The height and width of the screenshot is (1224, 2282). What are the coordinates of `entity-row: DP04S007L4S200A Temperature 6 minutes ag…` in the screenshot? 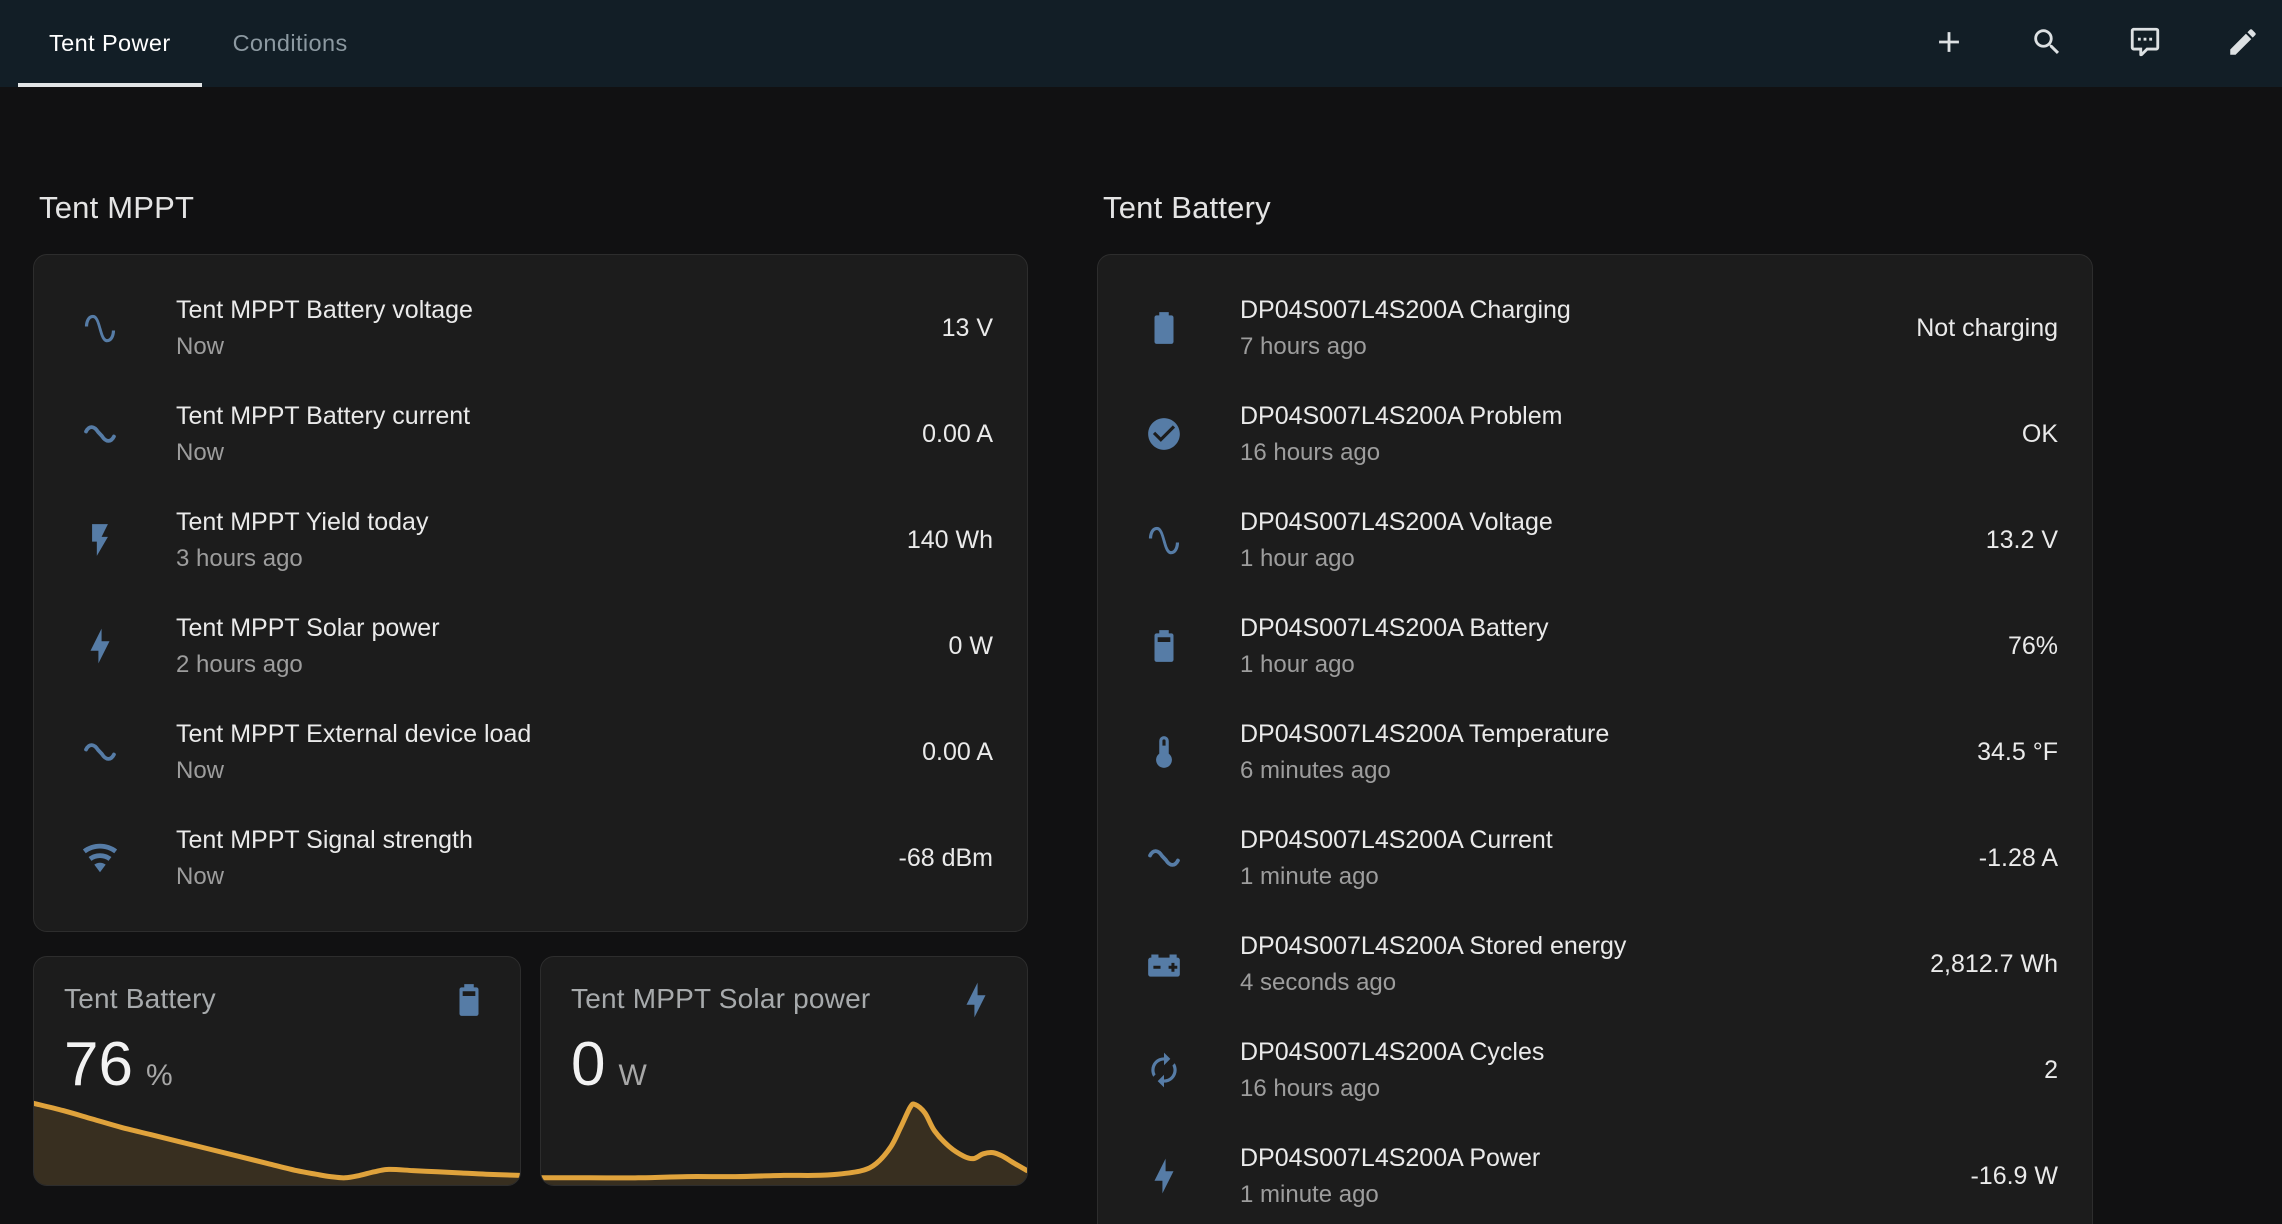 It's located at (1595, 752).